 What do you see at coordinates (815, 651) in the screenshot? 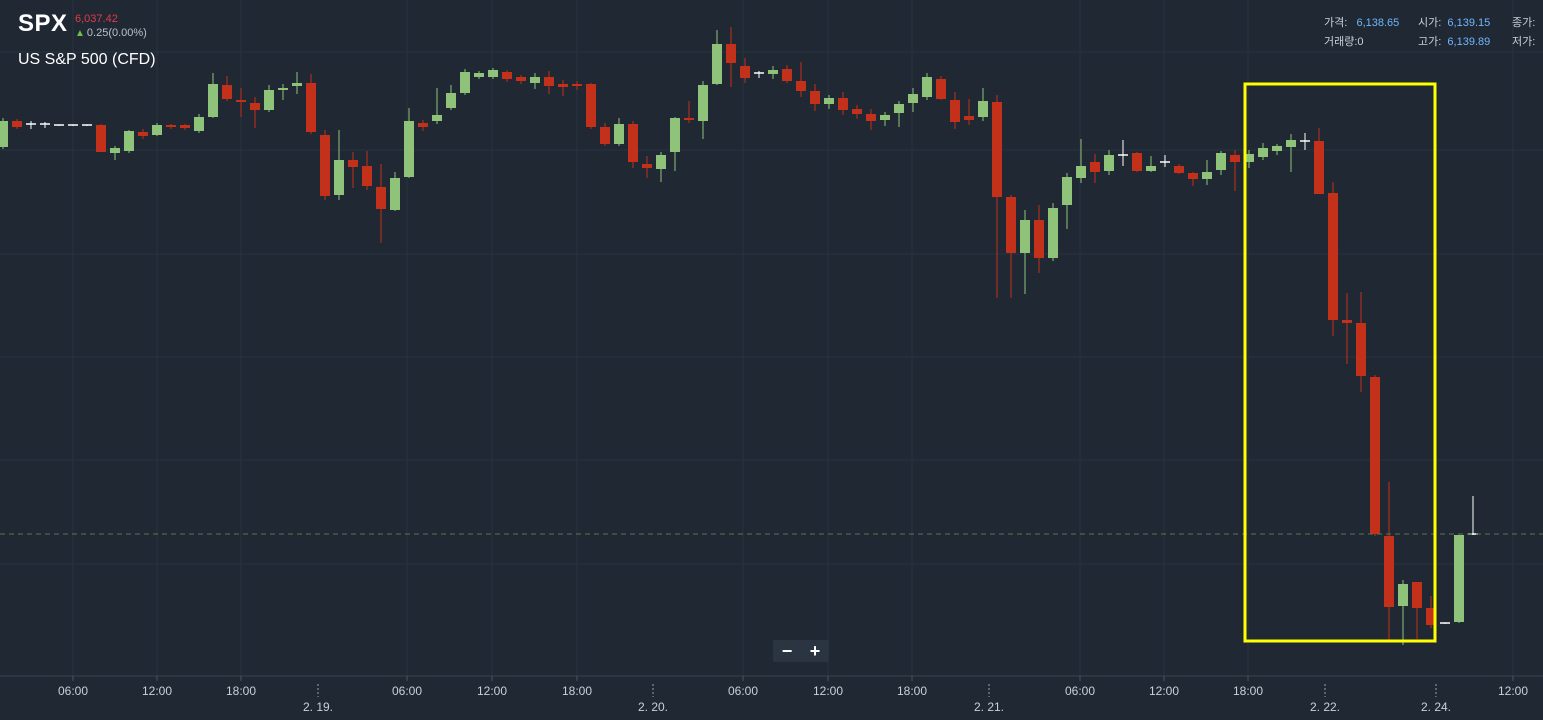
I see `zoom-in-button: +` at bounding box center [815, 651].